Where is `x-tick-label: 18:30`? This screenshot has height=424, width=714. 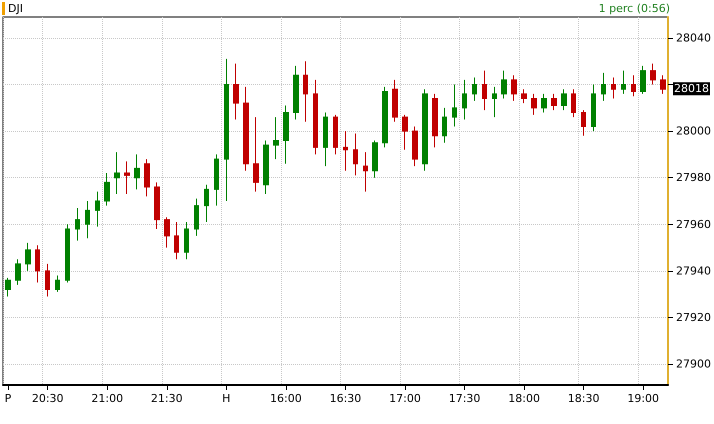
x-tick-label: 18:30 is located at coordinates (584, 398).